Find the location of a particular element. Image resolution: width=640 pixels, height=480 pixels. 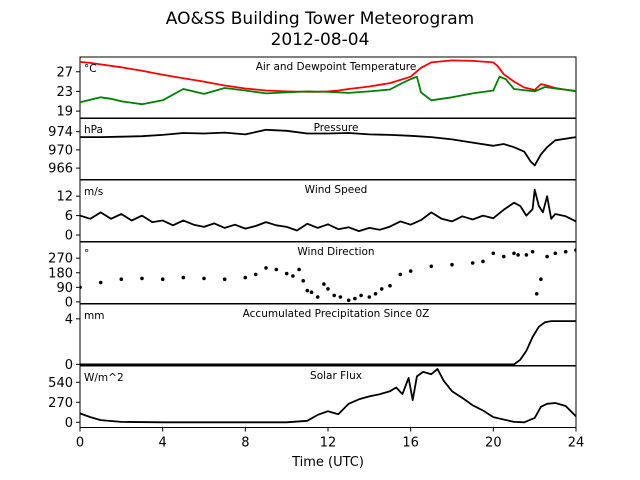

panel-4: 0 4 mm Accumulated Precipitation Since 0Z is located at coordinates (321, 338).